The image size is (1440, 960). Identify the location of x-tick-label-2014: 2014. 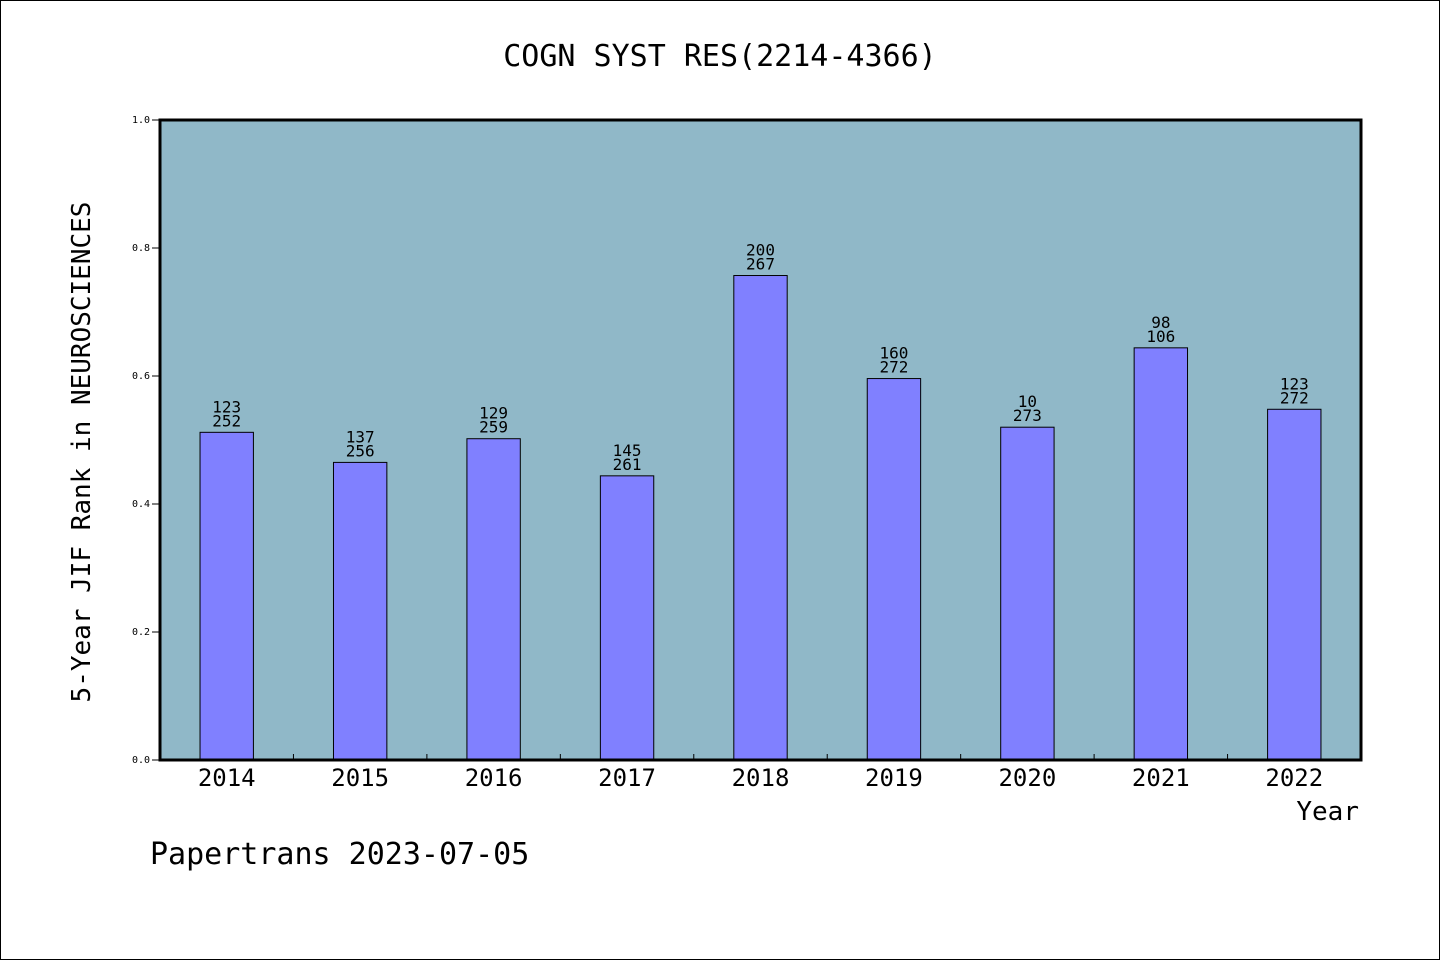
(227, 778).